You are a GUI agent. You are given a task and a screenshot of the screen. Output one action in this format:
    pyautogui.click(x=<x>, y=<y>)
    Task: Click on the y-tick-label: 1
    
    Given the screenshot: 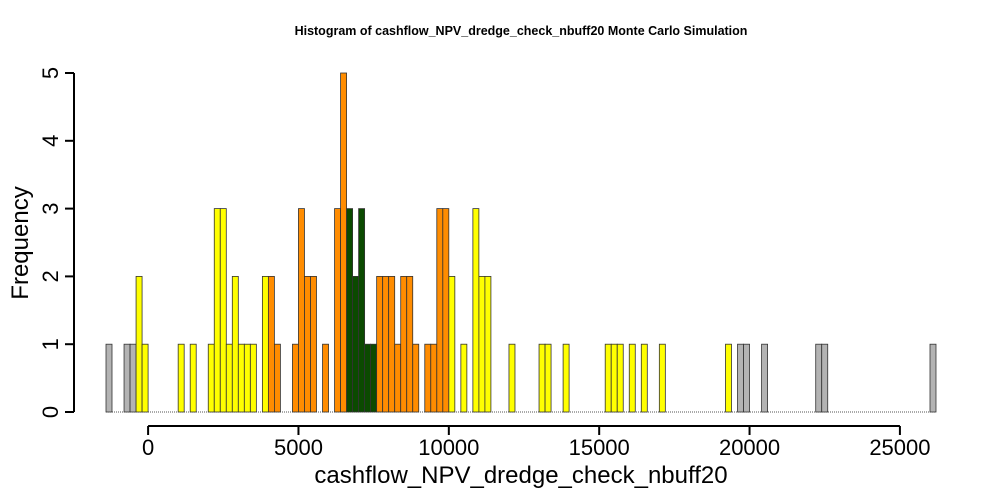 What is the action you would take?
    pyautogui.click(x=50, y=344)
    